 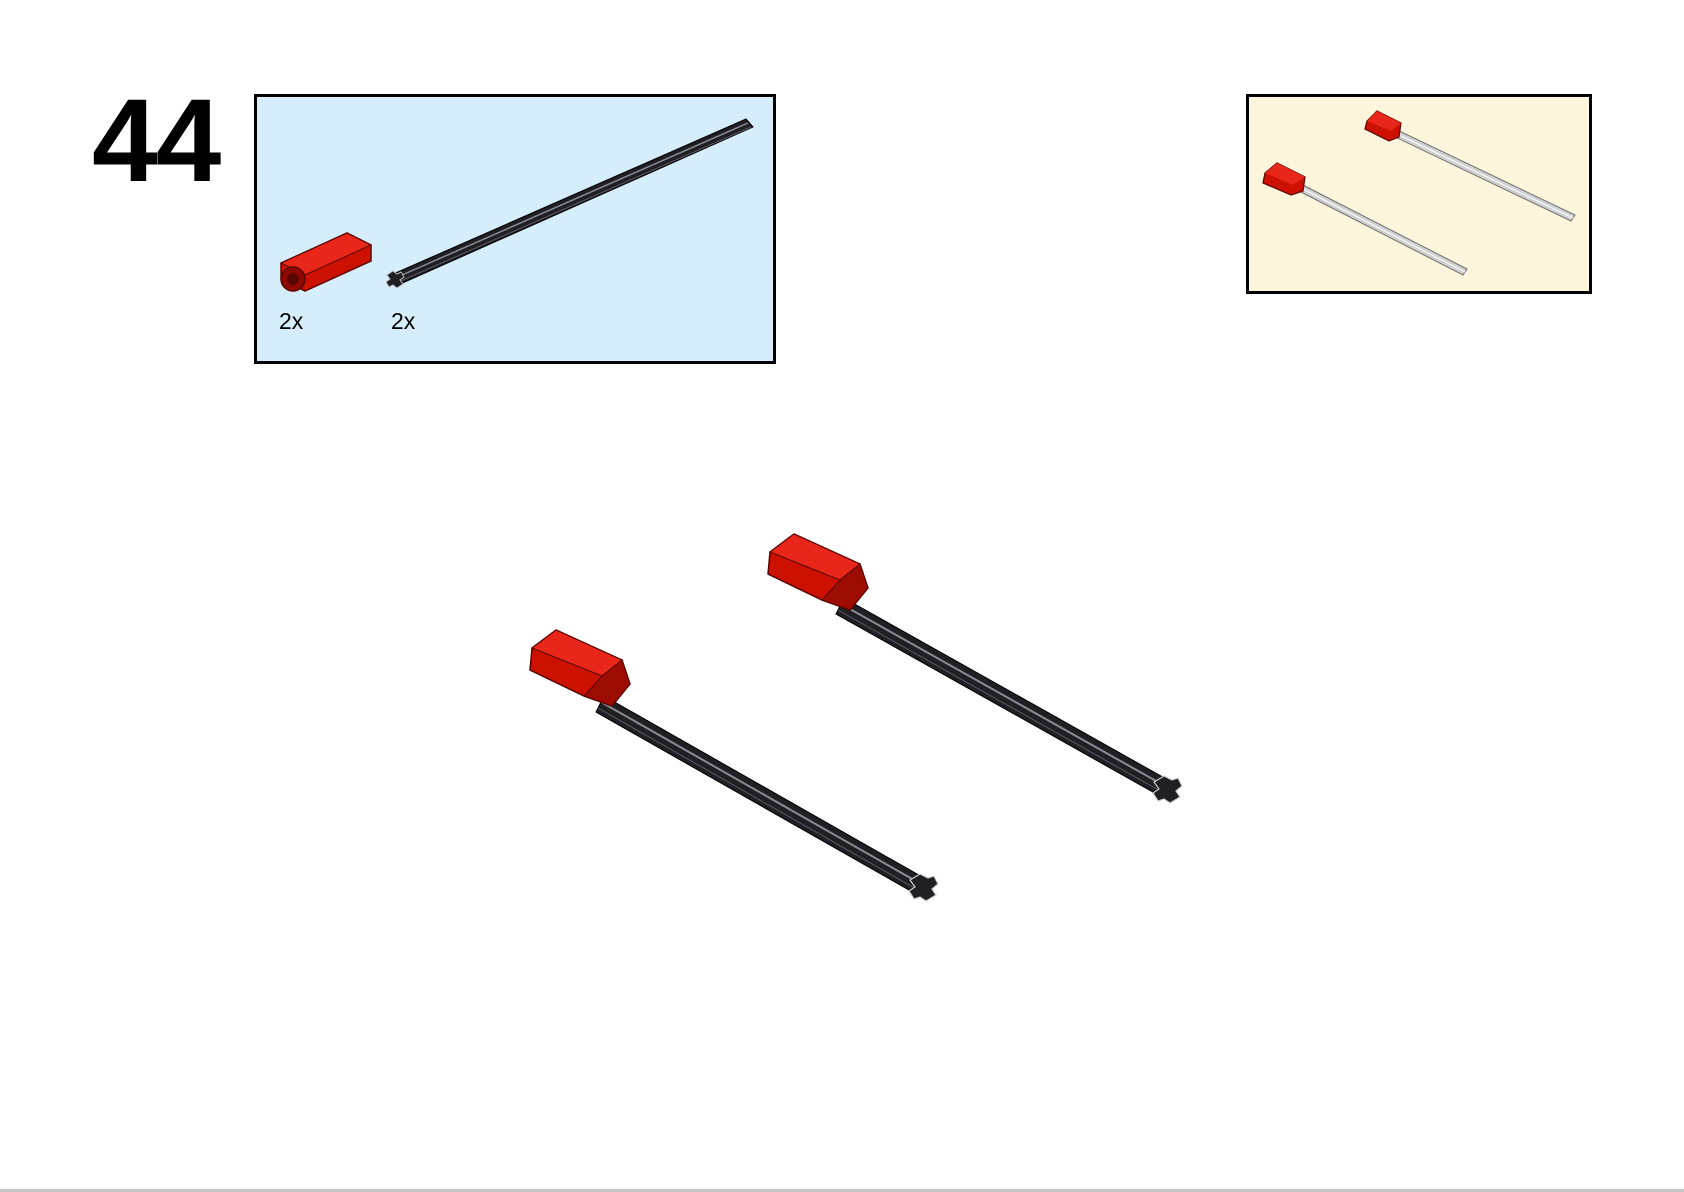 I want to click on sub-assembly-preview-illustration, so click(x=1419, y=193).